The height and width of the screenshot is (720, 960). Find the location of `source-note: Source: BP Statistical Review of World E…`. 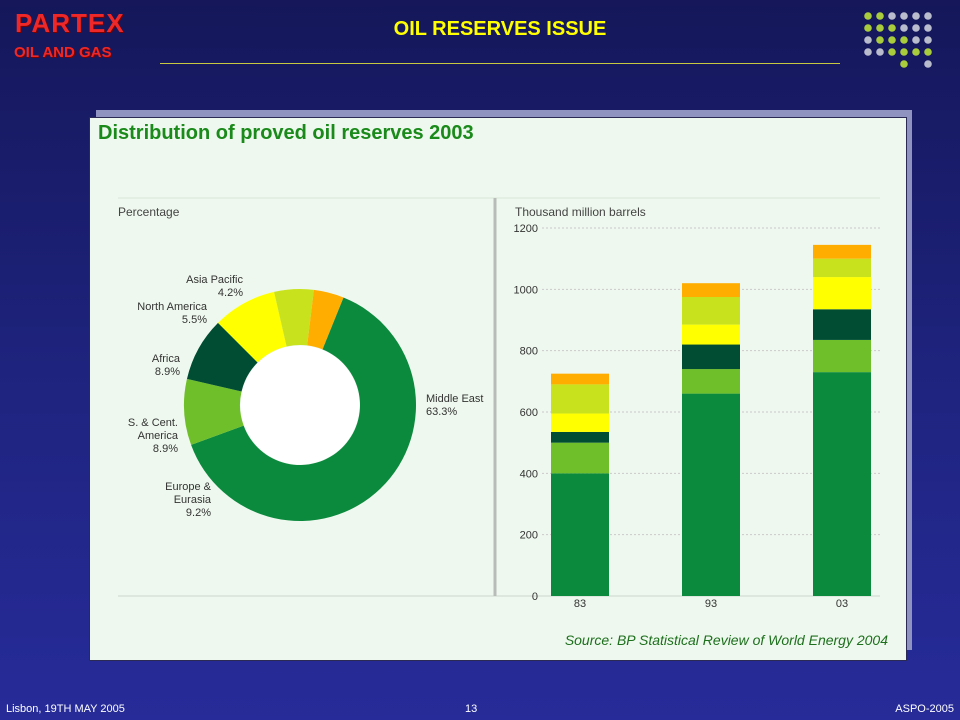

source-note: Source: BP Statistical Review of World E… is located at coordinates (726, 640).